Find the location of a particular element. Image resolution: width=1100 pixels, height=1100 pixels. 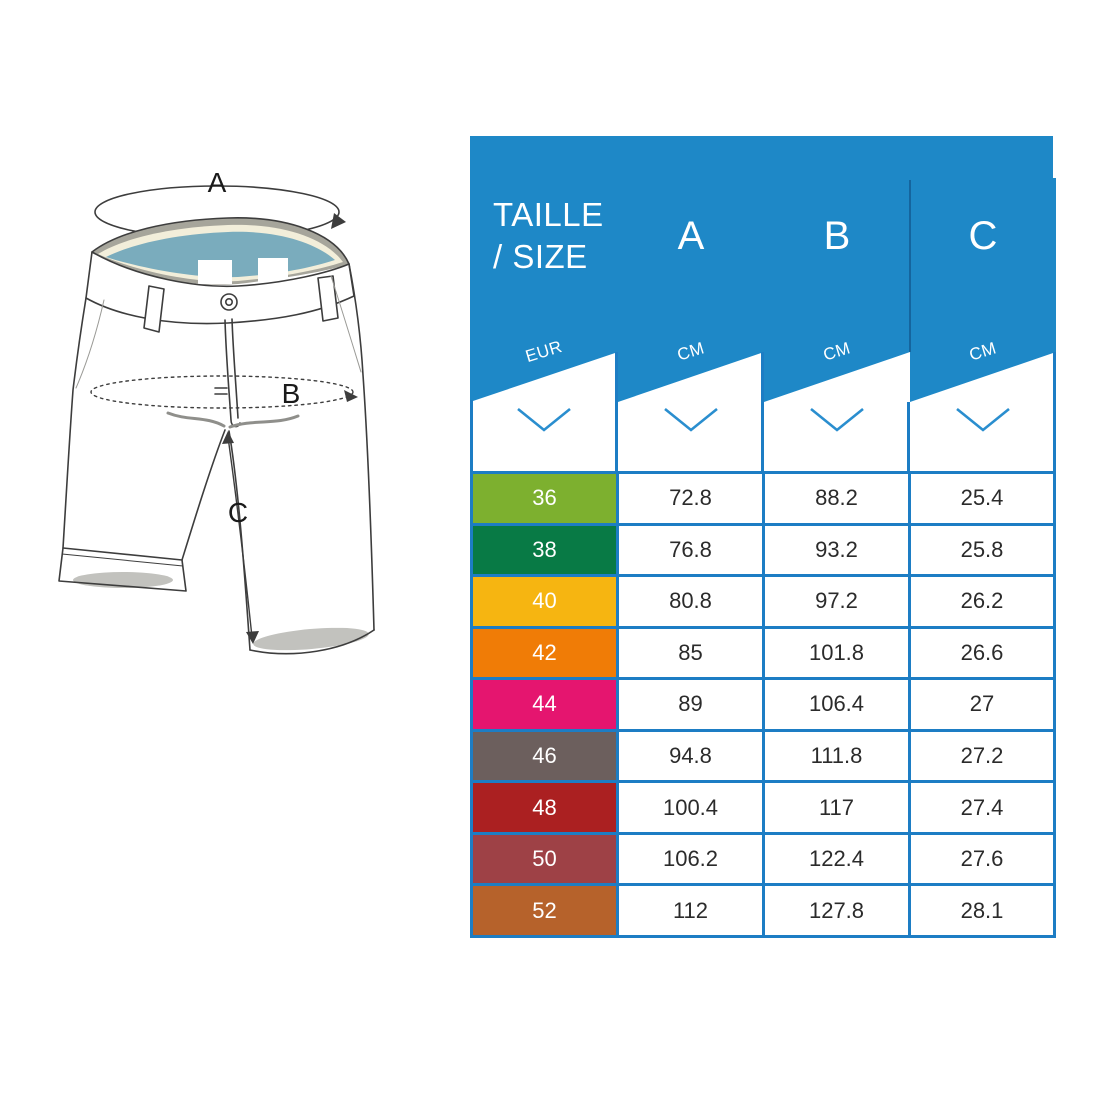

table-title: TAILLE / SIZE is located at coordinates (548, 236).